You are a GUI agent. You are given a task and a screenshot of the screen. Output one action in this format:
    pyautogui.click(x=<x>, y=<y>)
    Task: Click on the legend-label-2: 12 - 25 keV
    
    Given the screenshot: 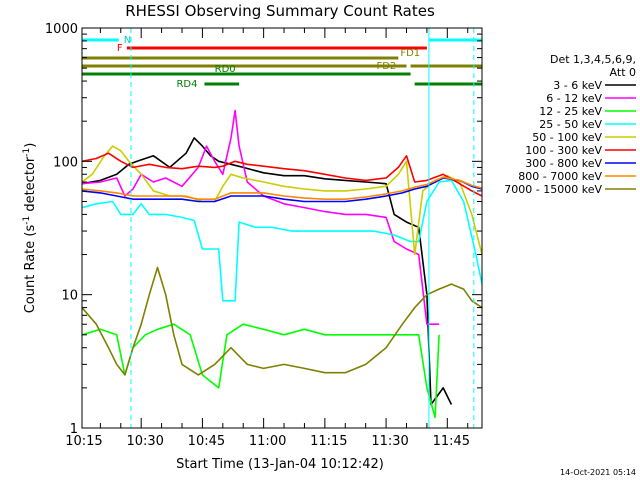 What is the action you would take?
    pyautogui.click(x=570, y=111)
    